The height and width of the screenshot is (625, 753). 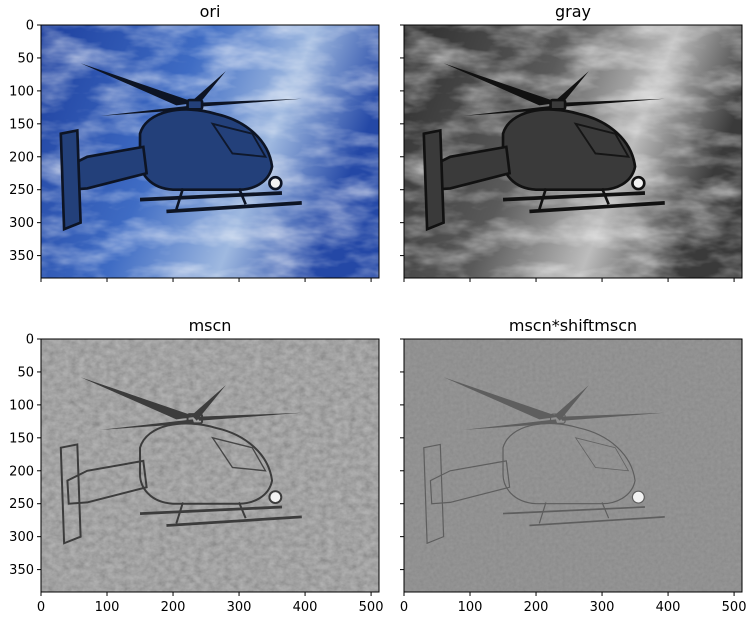 I want to click on panel-title: ori, so click(x=210, y=11).